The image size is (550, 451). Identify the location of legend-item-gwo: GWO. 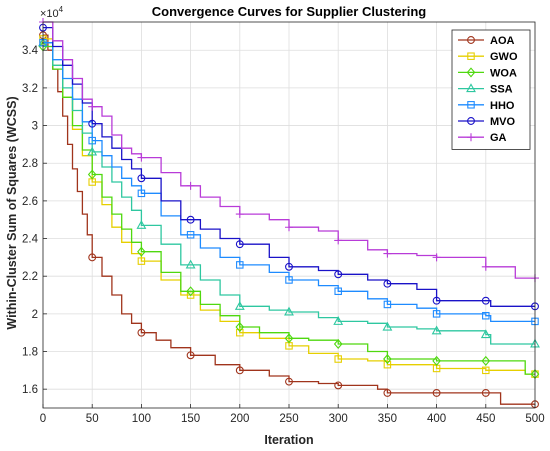
(488, 57).